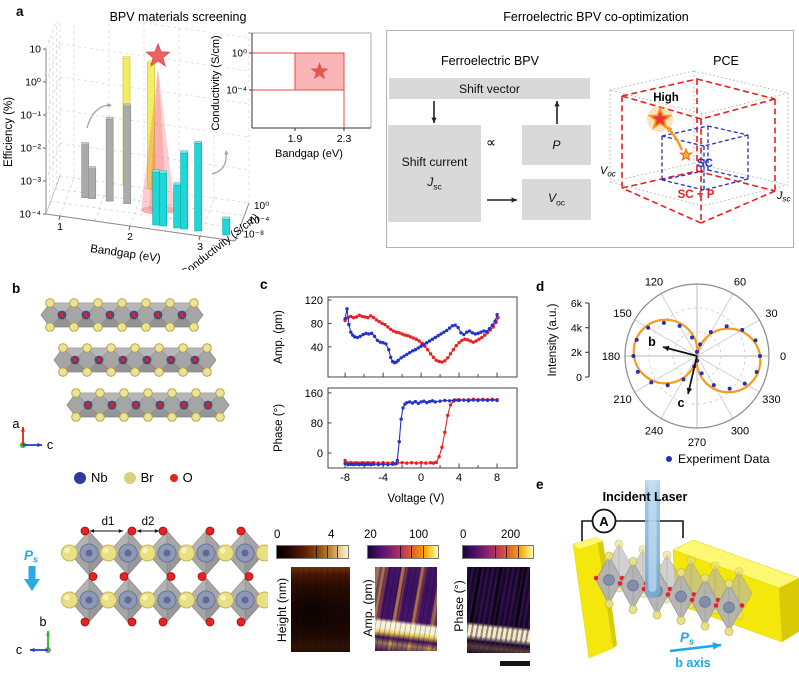 This screenshot has height=675, width=799. Describe the element at coordinates (320, 609) in the screenshot. I see `height-map-image` at that location.